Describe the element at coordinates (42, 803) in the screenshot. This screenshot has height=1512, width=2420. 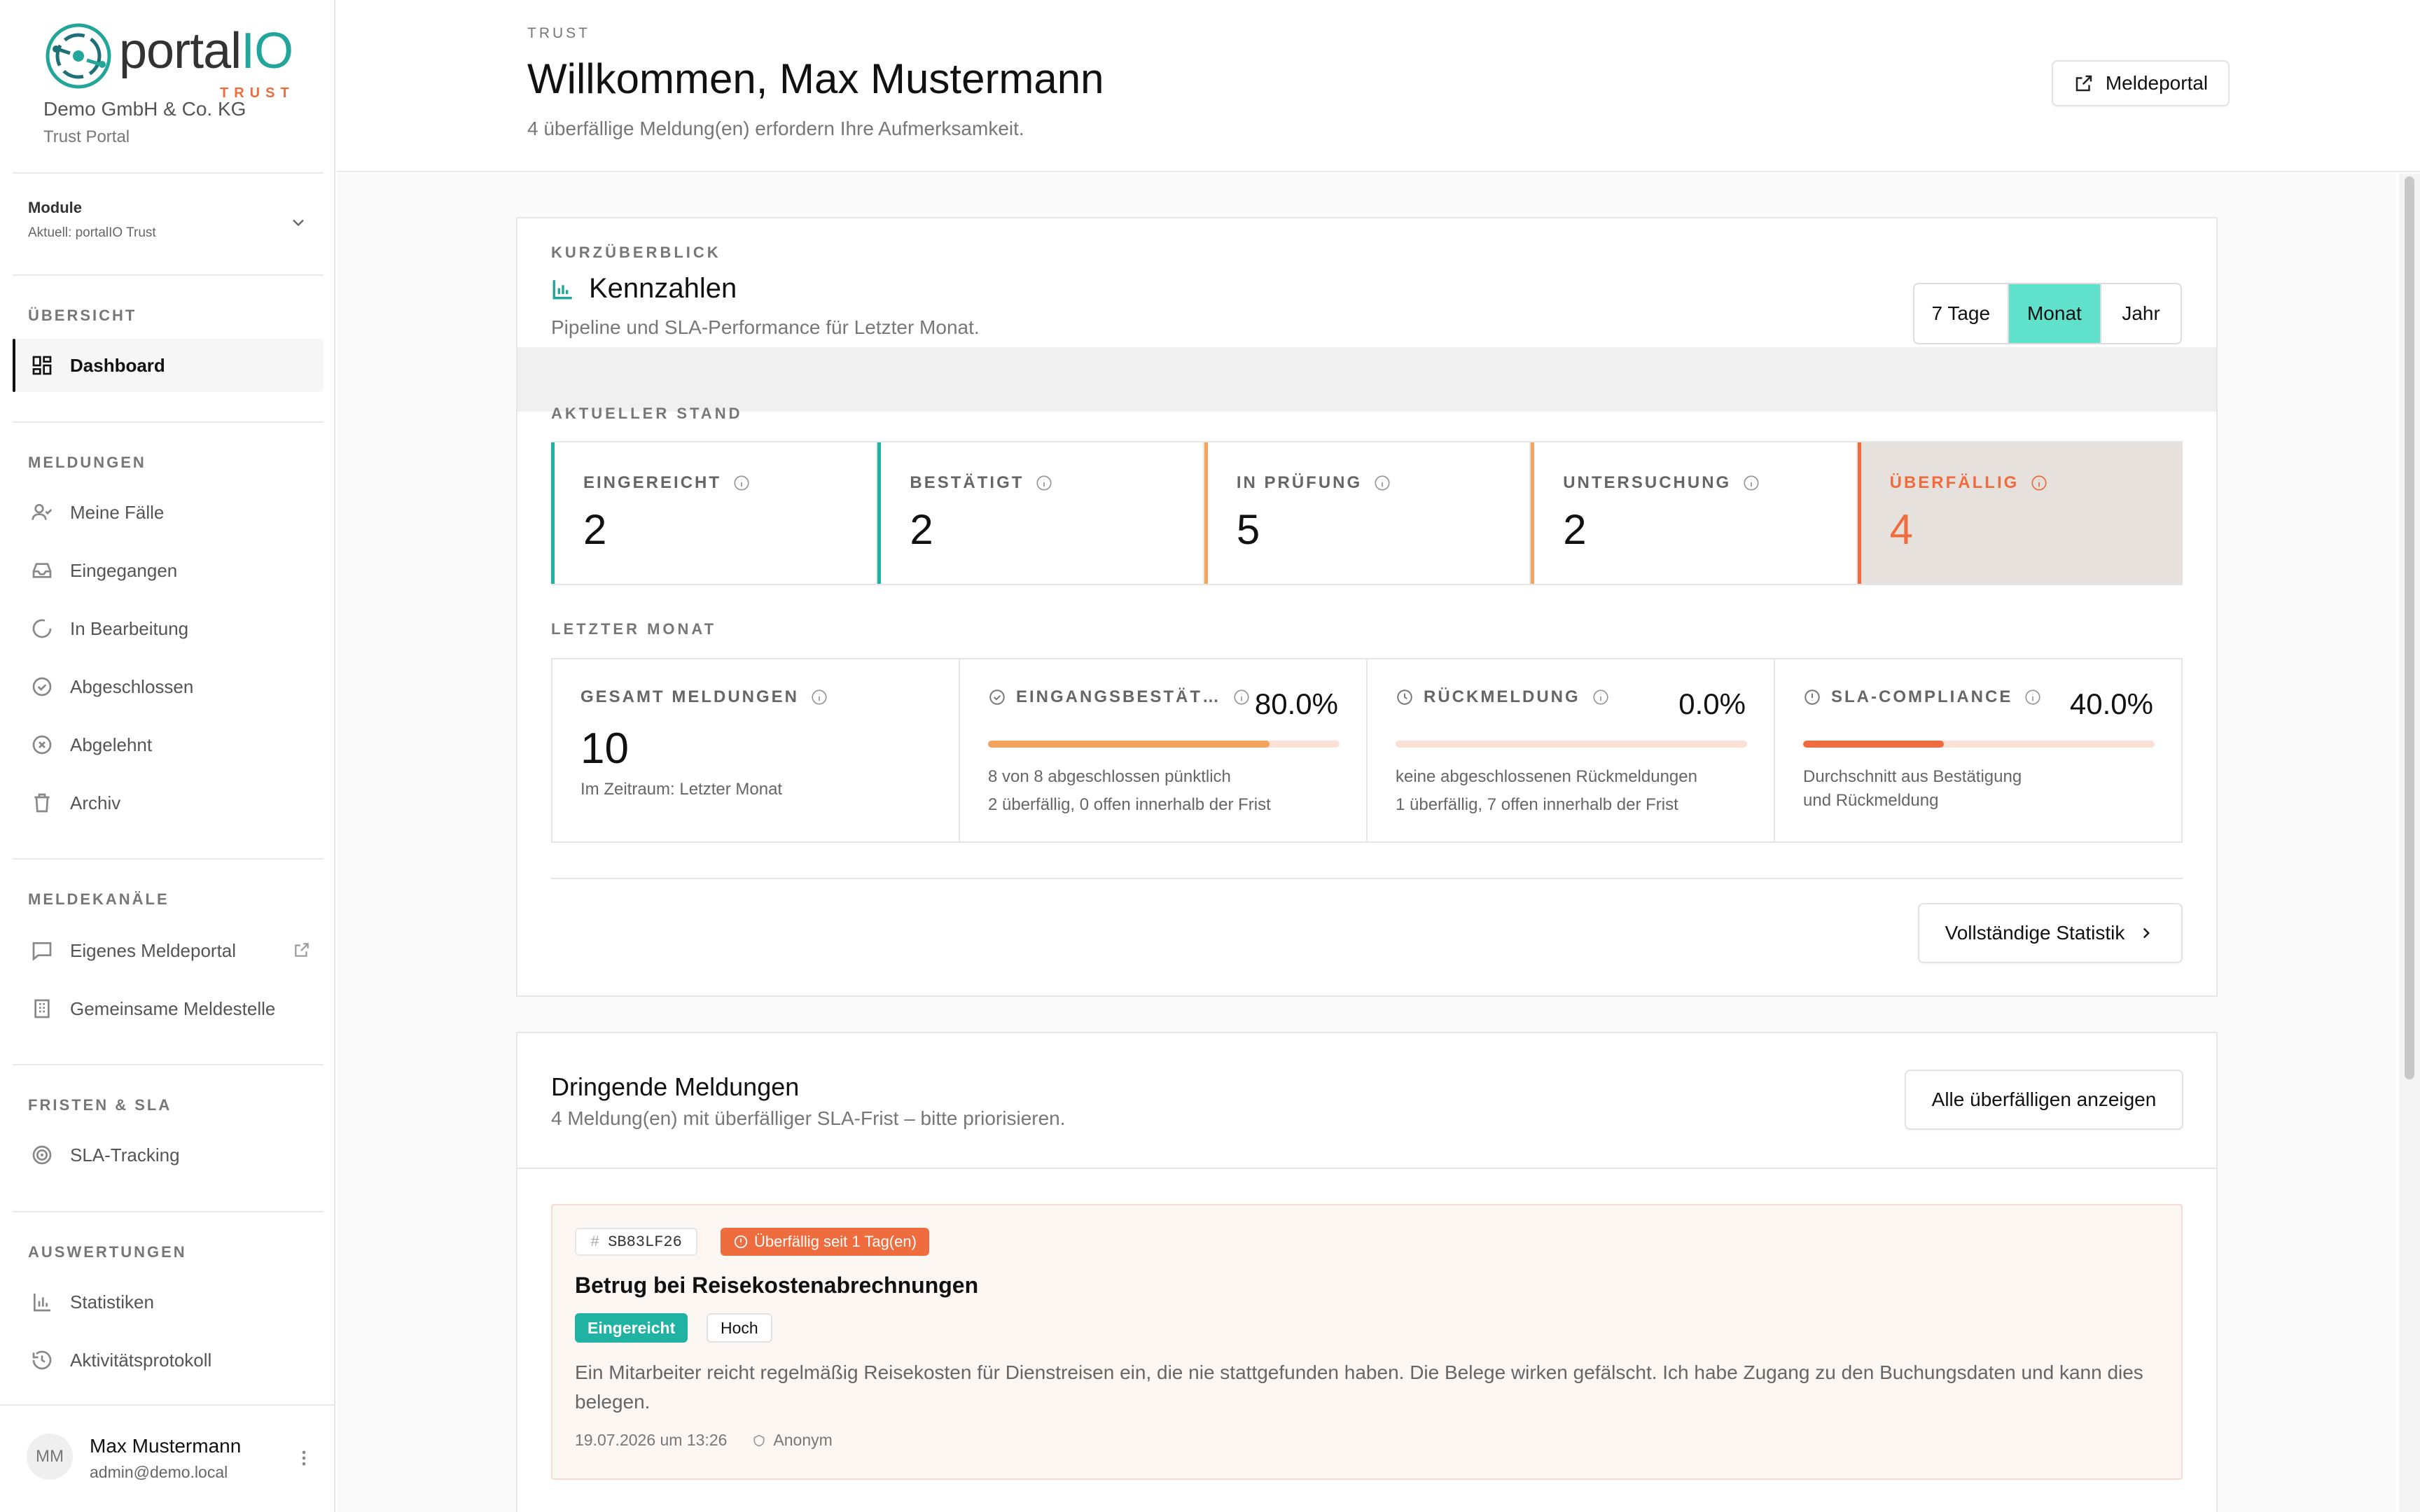
I see `trash-icon` at that location.